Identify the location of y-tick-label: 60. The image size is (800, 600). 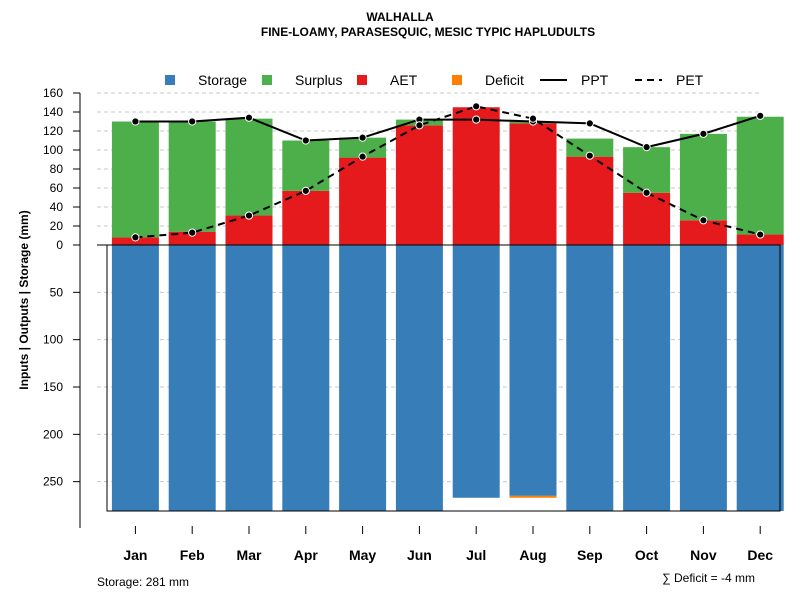
(57, 188).